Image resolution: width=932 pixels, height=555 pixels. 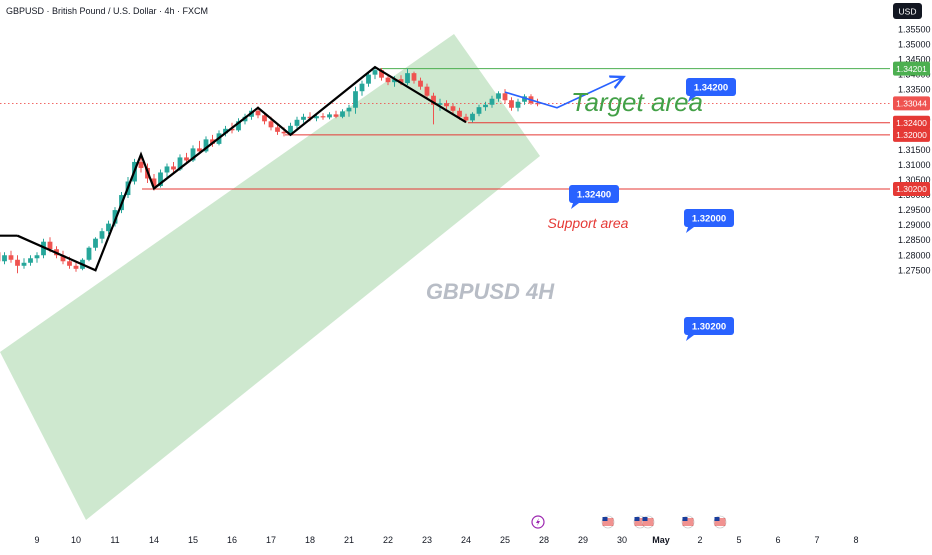 I want to click on price-tick-label: 1.31500, so click(x=914, y=150).